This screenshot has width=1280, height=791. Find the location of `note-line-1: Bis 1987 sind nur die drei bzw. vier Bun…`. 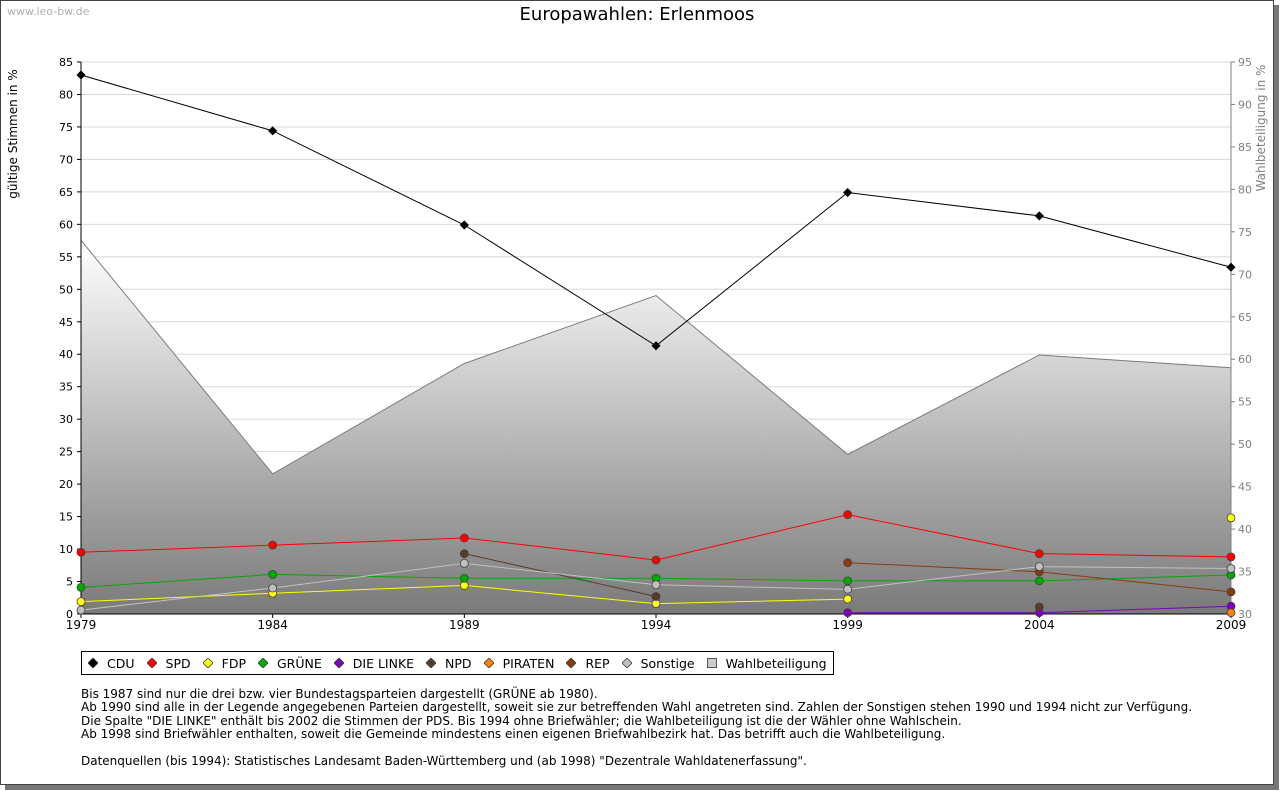

note-line-1: Bis 1987 sind nur die drei bzw. vier Bun… is located at coordinates (339, 694).